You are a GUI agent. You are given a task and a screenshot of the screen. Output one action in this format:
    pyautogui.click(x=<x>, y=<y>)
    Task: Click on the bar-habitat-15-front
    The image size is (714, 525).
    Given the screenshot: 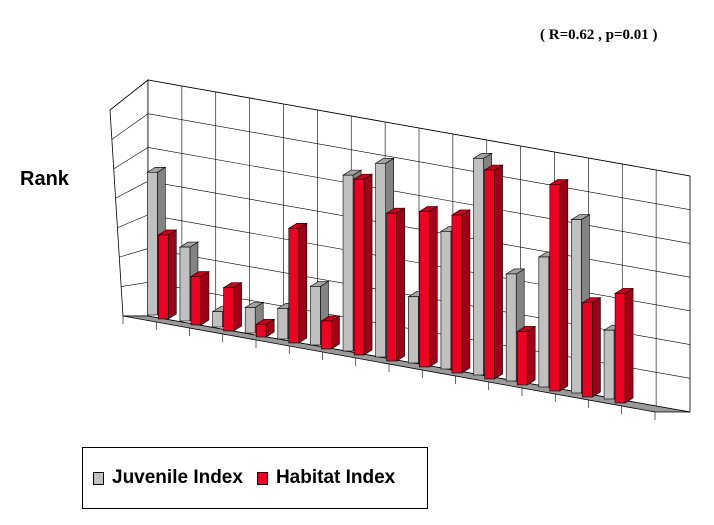 What is the action you would take?
    pyautogui.click(x=620, y=348)
    